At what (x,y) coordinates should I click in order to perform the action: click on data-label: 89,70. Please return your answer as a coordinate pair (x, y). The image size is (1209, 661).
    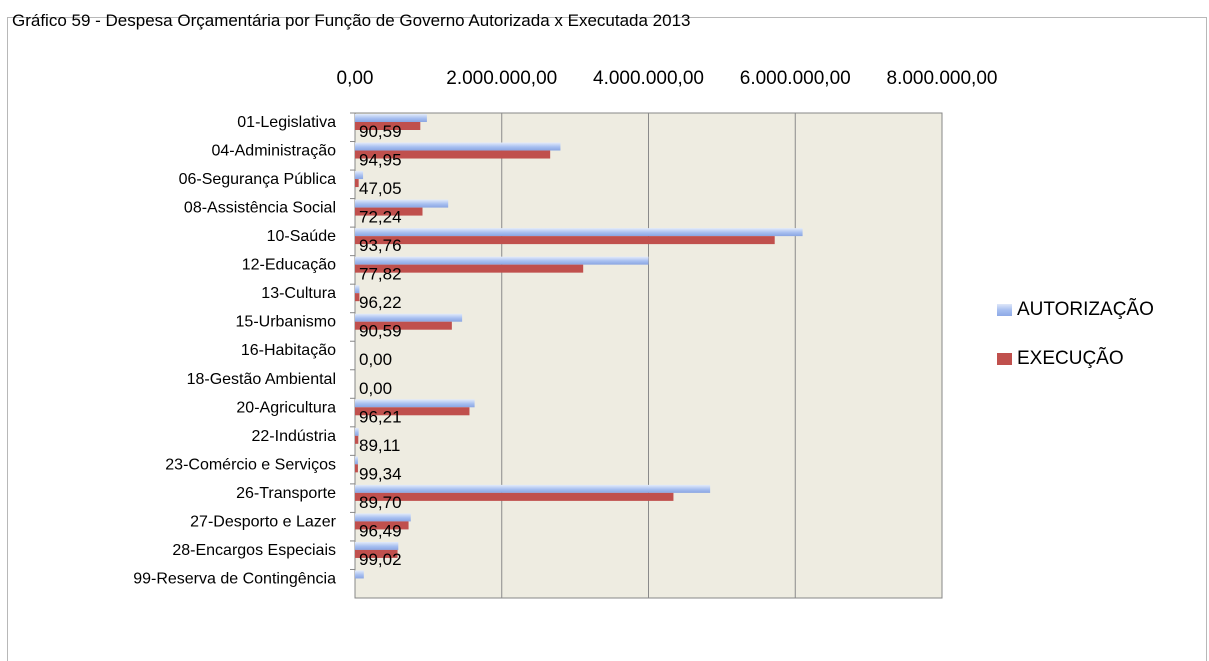
    Looking at the image, I should click on (380, 502).